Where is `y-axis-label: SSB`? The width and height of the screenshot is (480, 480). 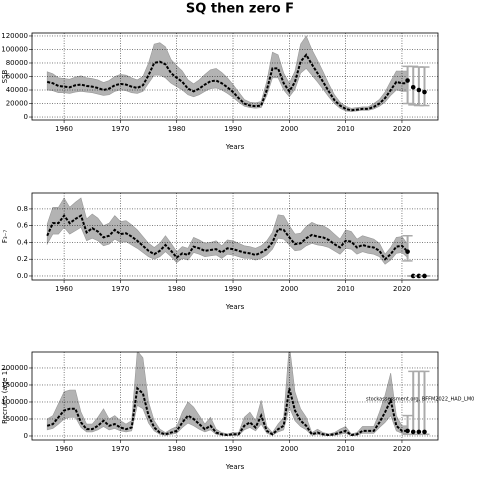 y-axis-label: SSB is located at coordinates (5, 76).